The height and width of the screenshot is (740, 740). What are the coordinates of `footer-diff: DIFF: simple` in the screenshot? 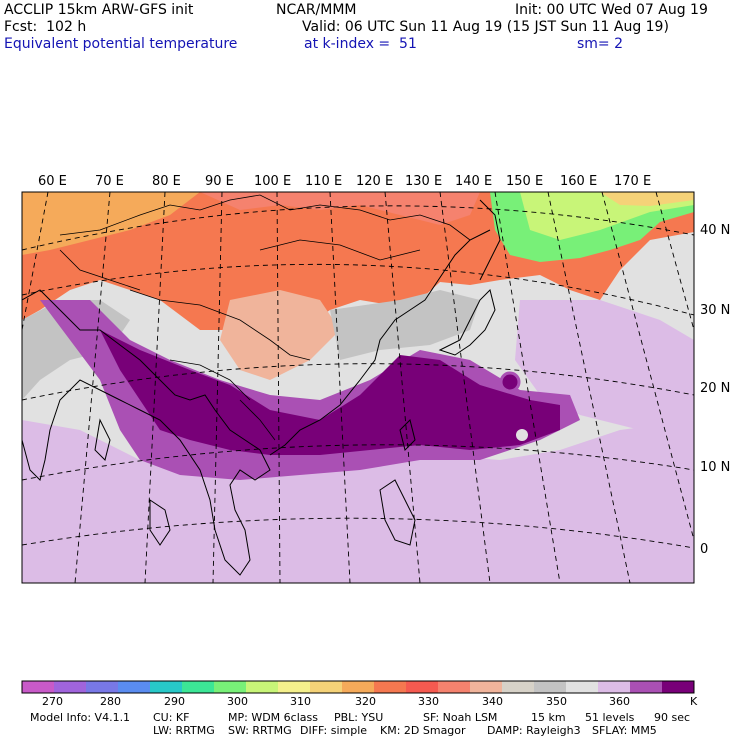 It's located at (334, 730).